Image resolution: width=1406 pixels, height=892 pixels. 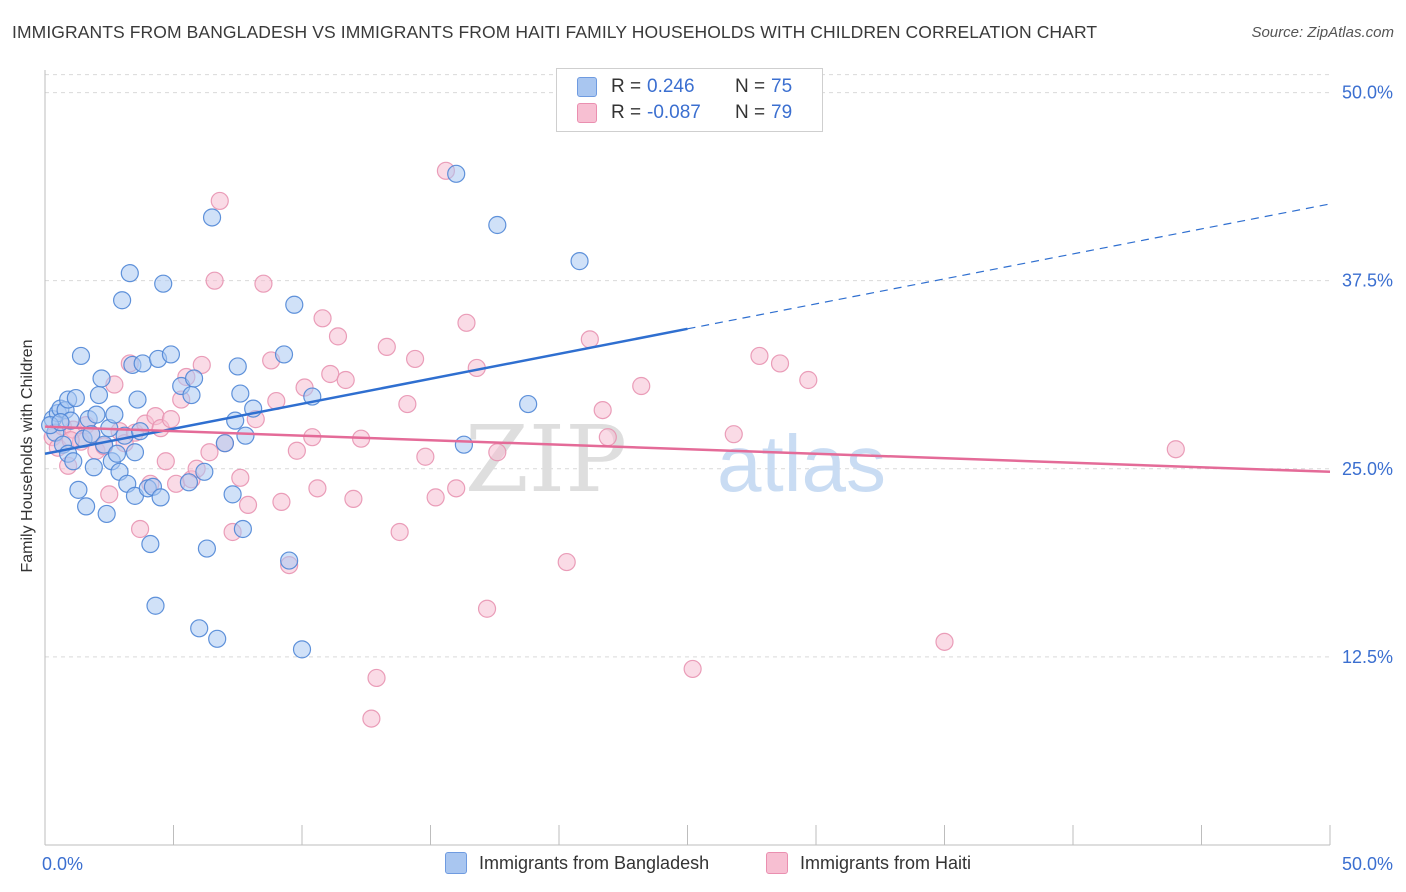 I want to click on legend-row-haiti: R = -0.087 N = 79, so click(x=684, y=113).